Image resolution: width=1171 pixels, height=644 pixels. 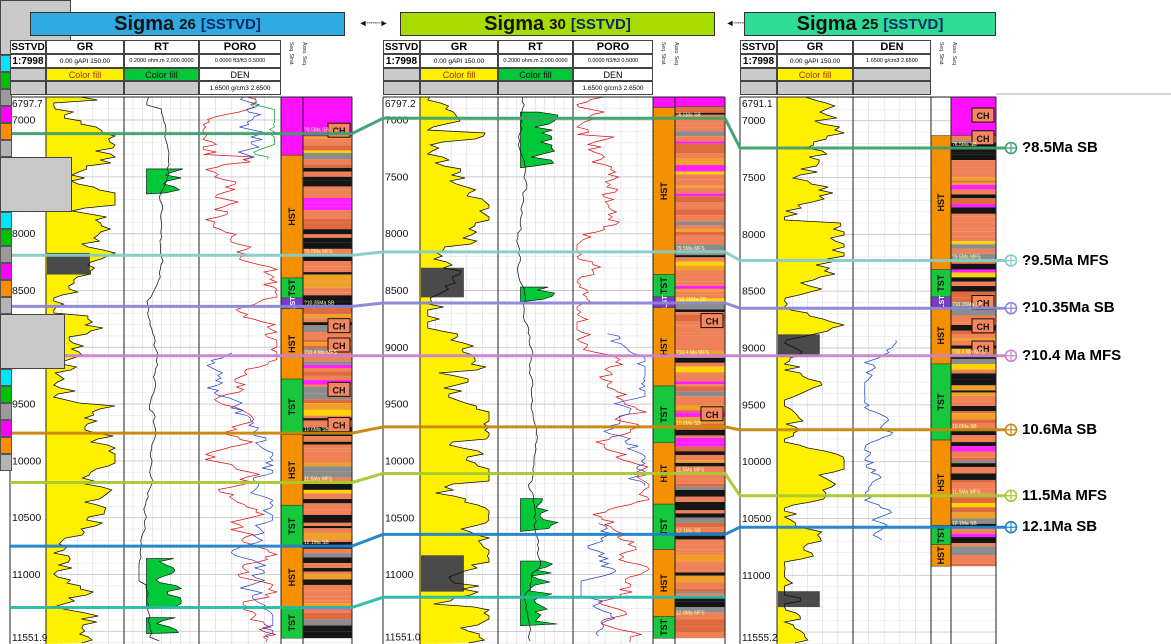 What do you see at coordinates (690, 614) in the screenshot?
I see `svg-text: 12.8Ma MFS` at bounding box center [690, 614].